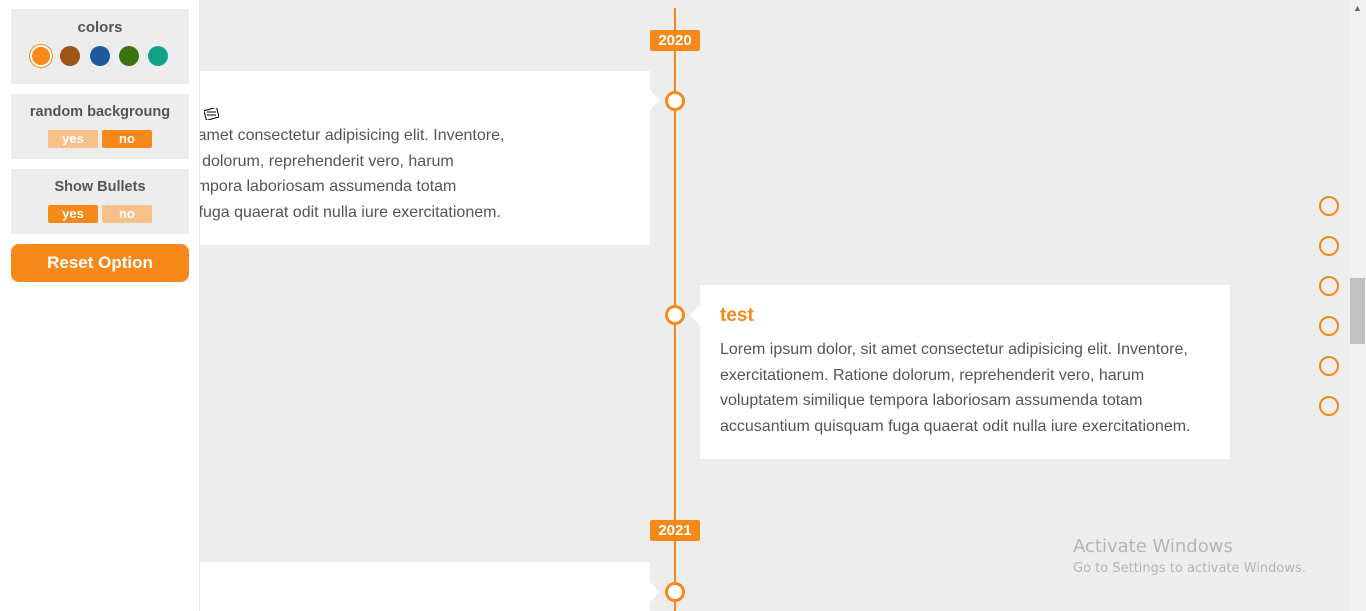 The height and width of the screenshot is (611, 1366). Describe the element at coordinates (158, 56) in the screenshot. I see `color-swatch-teal` at that location.